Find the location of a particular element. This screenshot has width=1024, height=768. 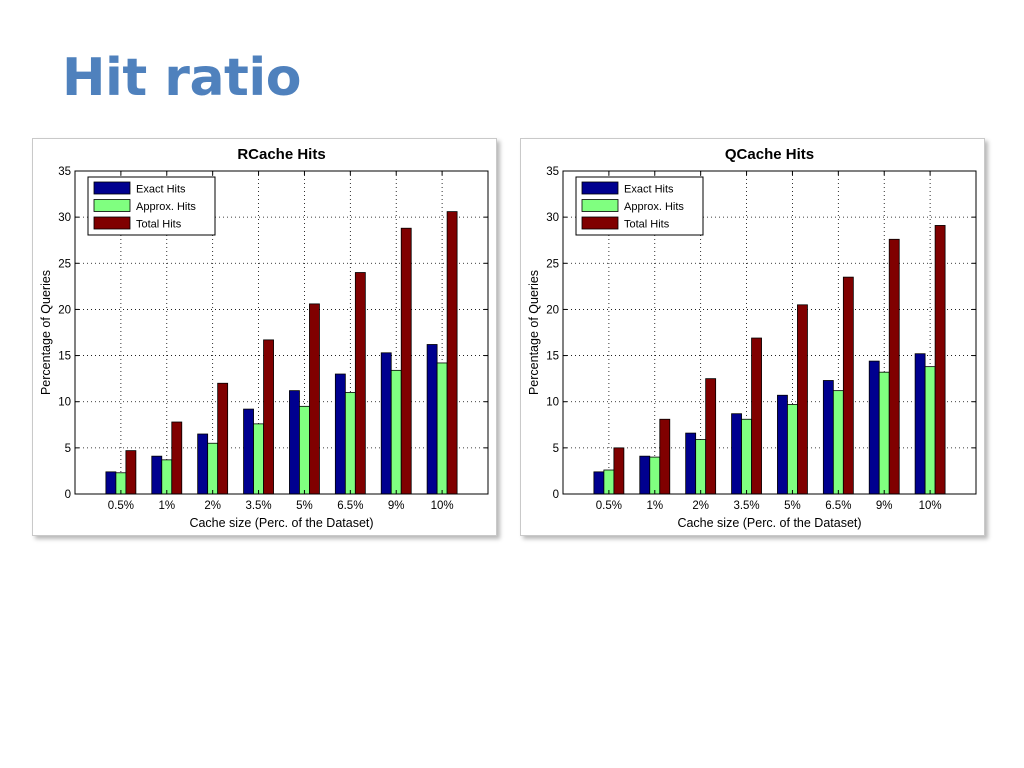

chart-title: QCache Hits is located at coordinates (769, 154).